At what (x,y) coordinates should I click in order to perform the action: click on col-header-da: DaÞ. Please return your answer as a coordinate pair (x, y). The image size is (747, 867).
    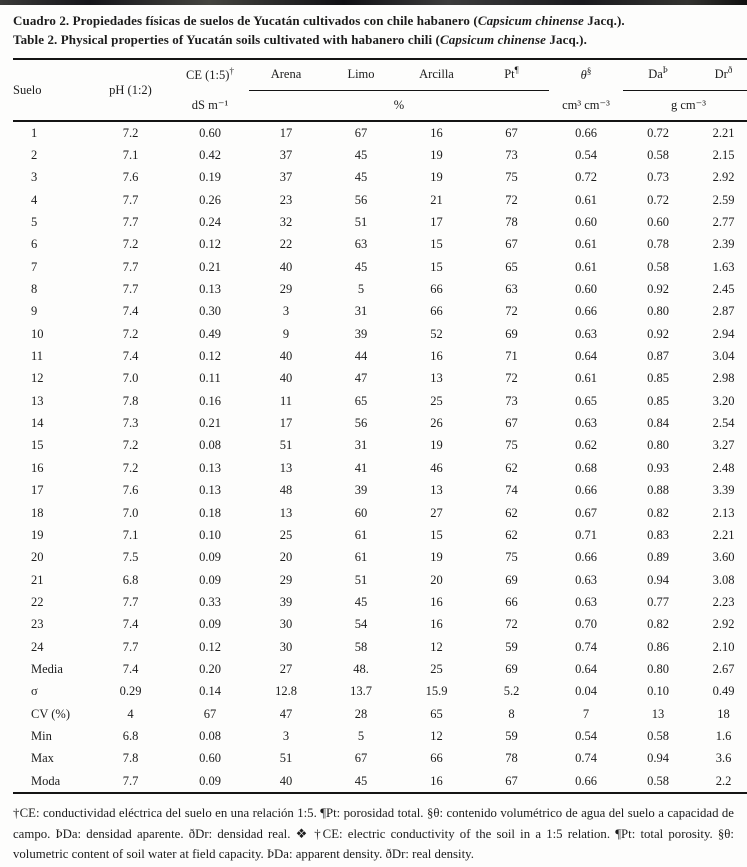
    Looking at the image, I should click on (658, 75).